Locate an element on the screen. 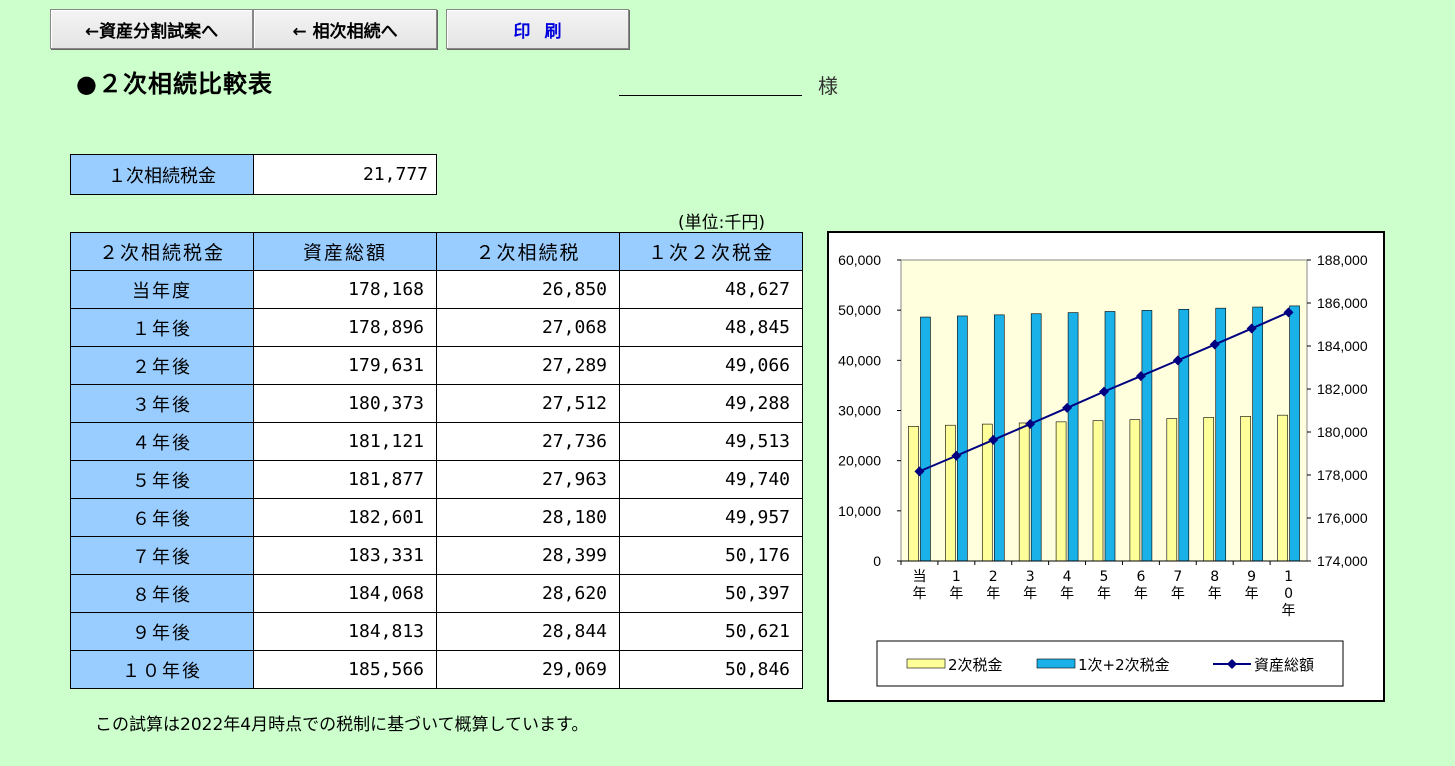 This screenshot has height=766, width=1455. table-row: ８年後 184,068 28,620 50,397 is located at coordinates (436, 593).